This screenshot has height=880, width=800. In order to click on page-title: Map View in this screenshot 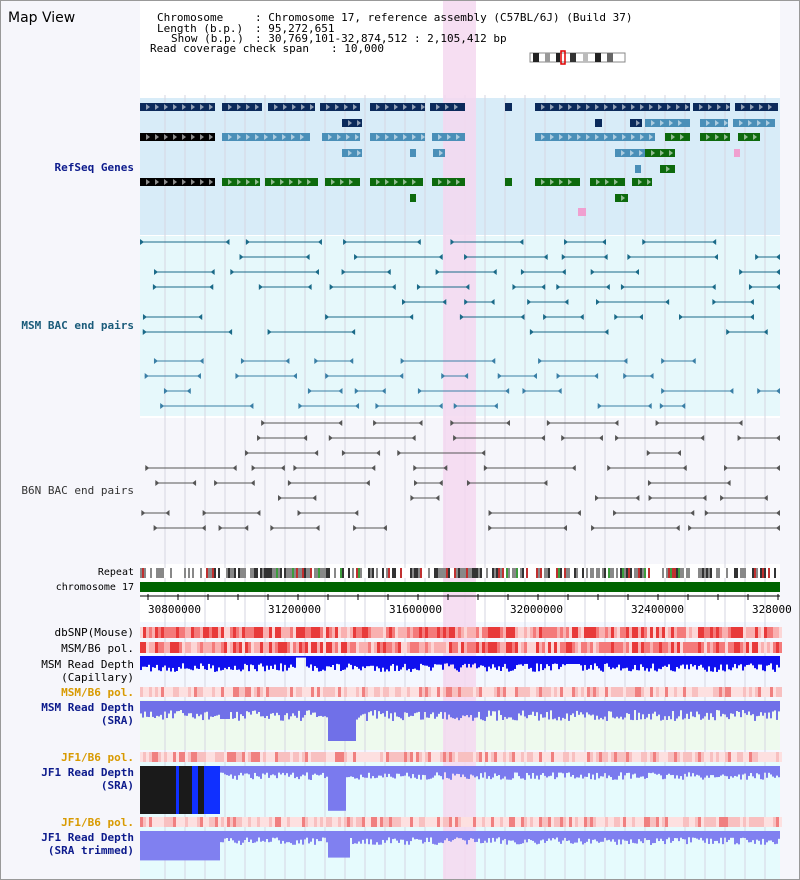, I will do `click(42, 18)`.